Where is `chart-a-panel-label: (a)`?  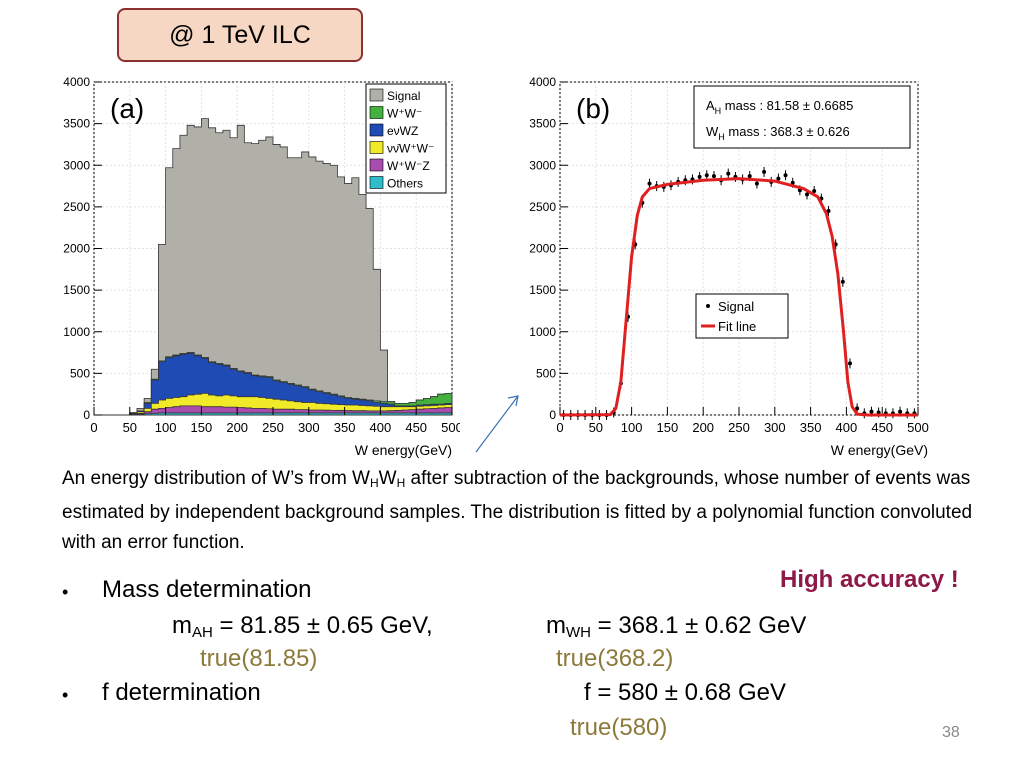 chart-a-panel-label: (a) is located at coordinates (127, 108).